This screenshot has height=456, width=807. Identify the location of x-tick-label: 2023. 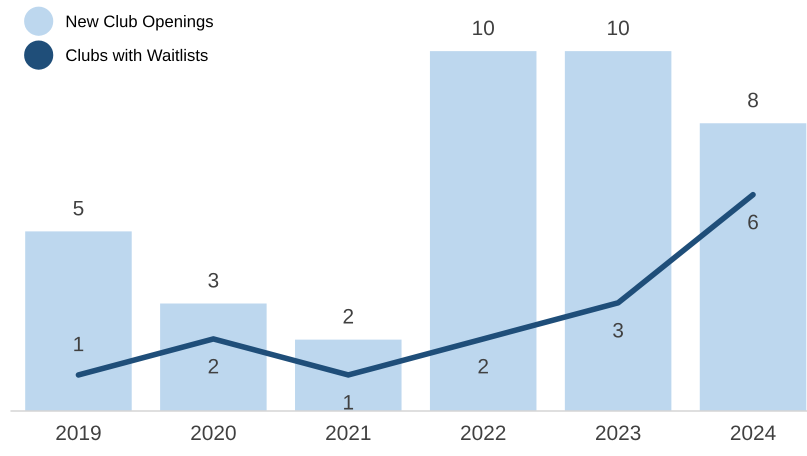
(618, 432).